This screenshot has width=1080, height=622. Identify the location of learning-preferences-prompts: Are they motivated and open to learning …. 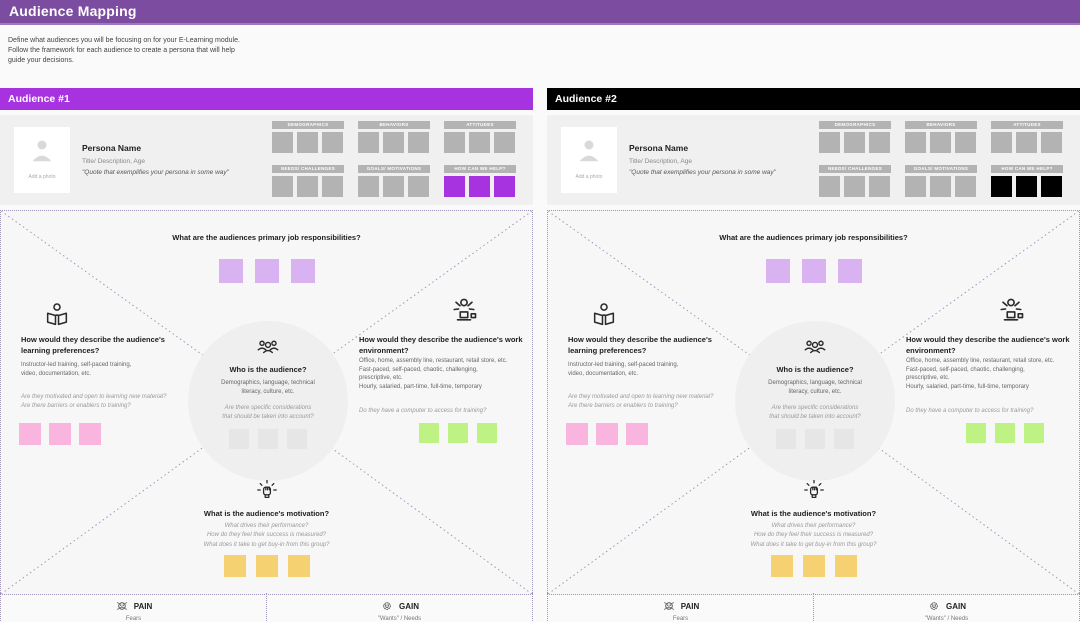
(641, 402).